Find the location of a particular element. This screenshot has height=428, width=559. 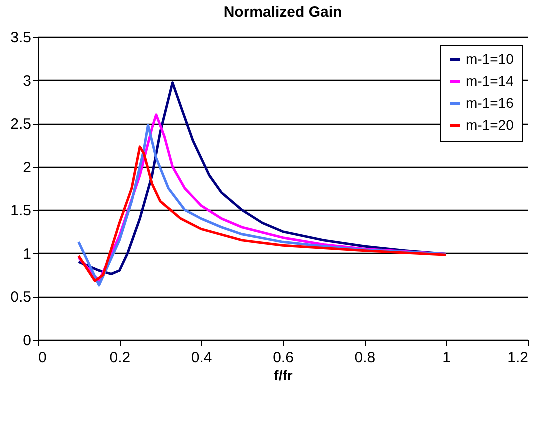

y-tick-label: 0 is located at coordinates (27, 341).